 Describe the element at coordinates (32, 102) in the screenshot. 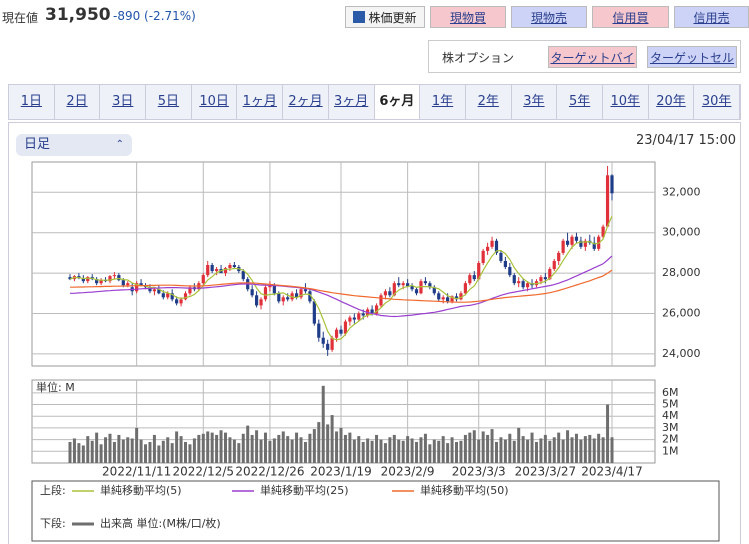

I see `period-tab: 1日` at that location.